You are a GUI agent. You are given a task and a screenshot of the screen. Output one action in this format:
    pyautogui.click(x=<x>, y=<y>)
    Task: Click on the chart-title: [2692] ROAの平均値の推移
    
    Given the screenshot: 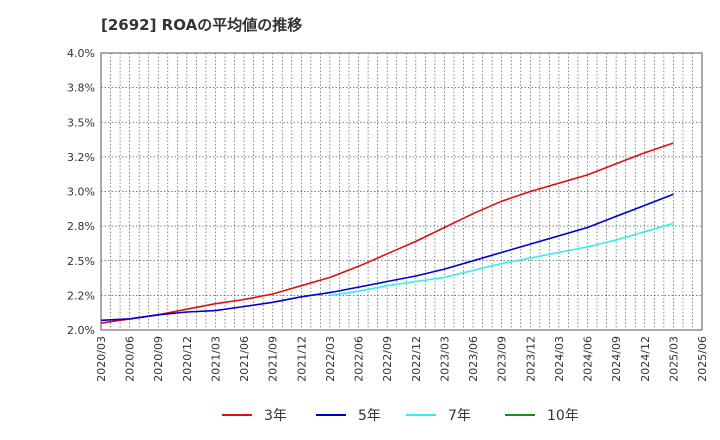 What is the action you would take?
    pyautogui.click(x=202, y=25)
    